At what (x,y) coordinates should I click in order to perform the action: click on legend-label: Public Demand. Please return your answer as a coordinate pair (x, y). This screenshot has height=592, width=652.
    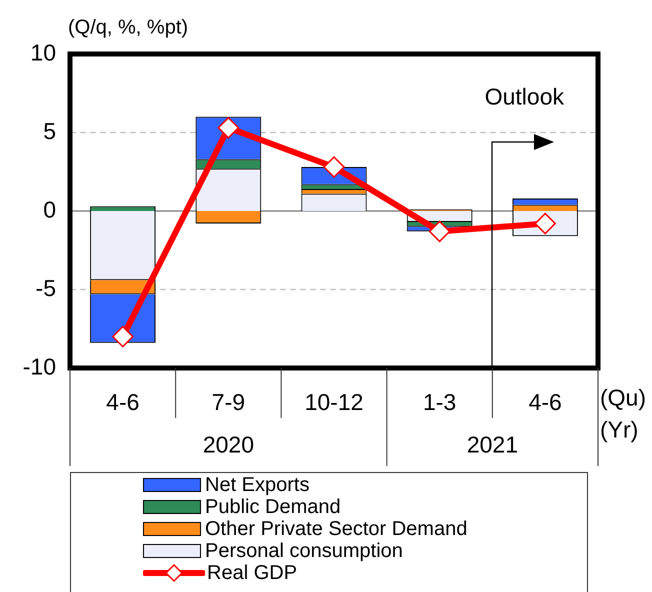
    Looking at the image, I should click on (273, 507).